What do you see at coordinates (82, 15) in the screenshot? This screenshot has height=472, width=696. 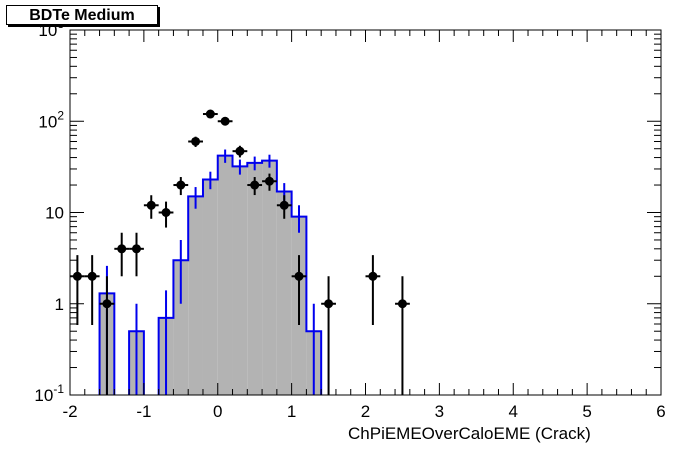 I see `plot-title: BDTe Medium` at bounding box center [82, 15].